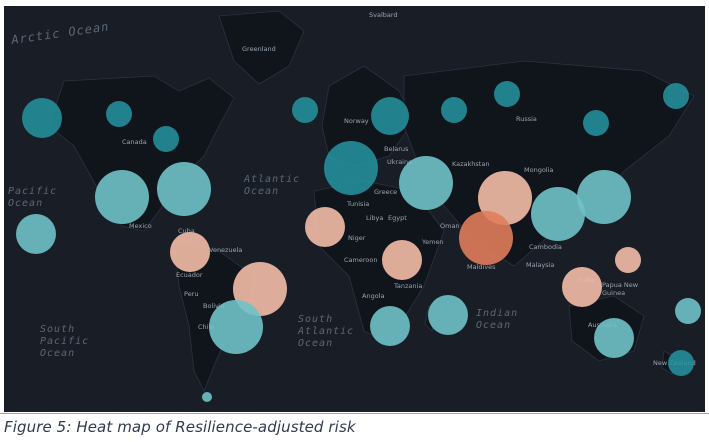 The width and height of the screenshot is (709, 442). What do you see at coordinates (450, 226) in the screenshot?
I see `place-label: Oman` at bounding box center [450, 226].